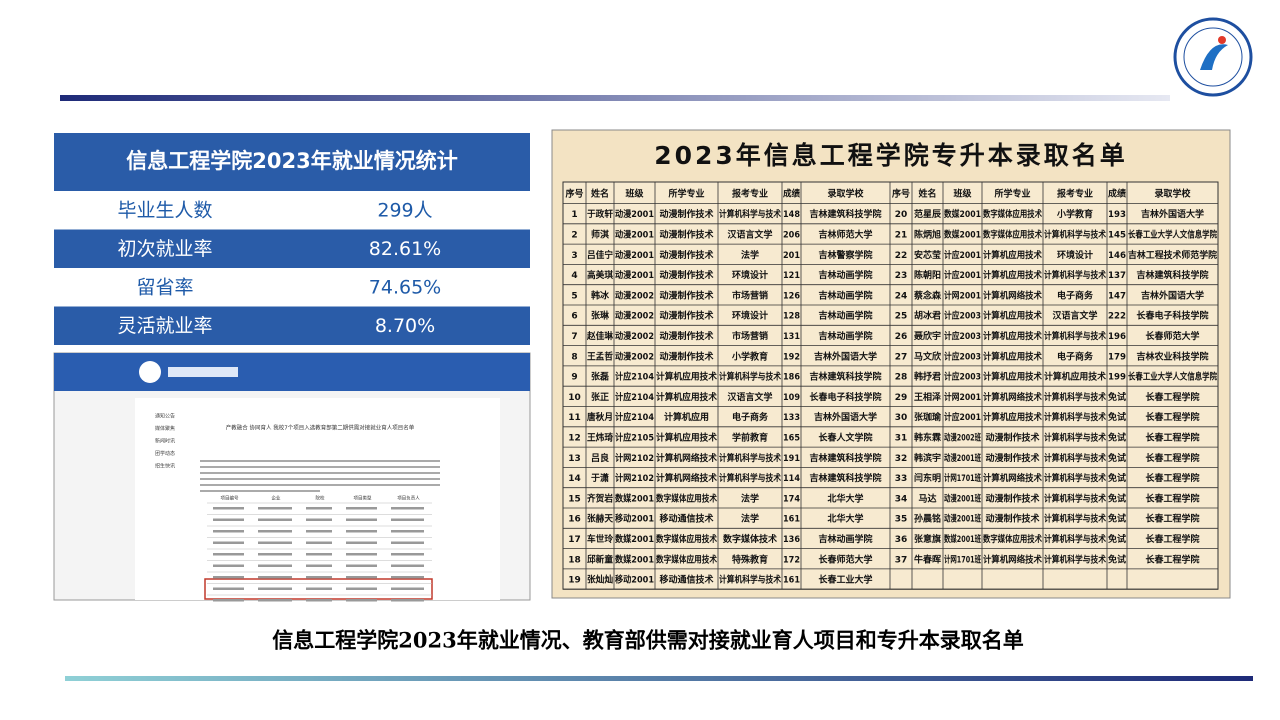  What do you see at coordinates (164, 211) in the screenshot?
I see `stats-label: 毕业生人数` at bounding box center [164, 211].